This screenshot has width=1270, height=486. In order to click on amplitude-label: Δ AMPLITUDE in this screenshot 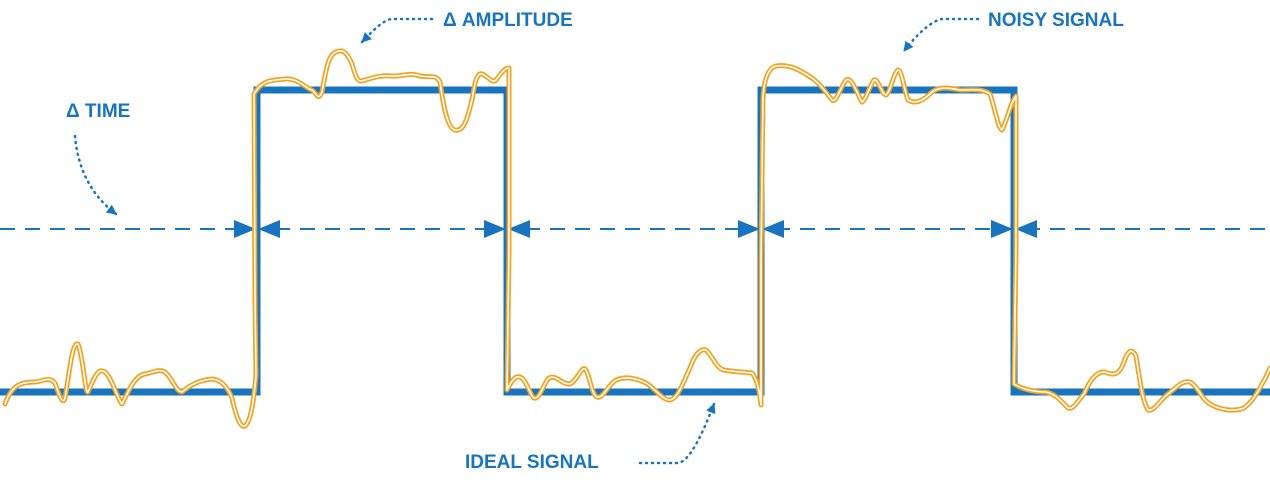, I will do `click(508, 20)`.